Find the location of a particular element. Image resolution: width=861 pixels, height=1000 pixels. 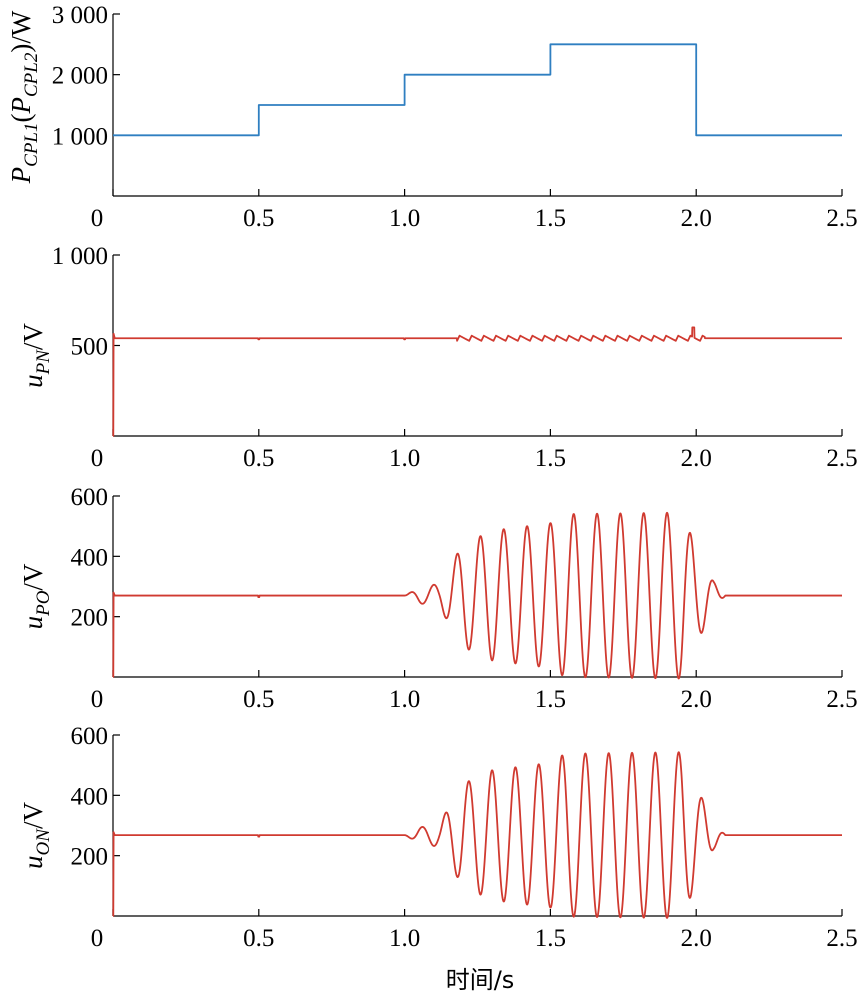

y-axis-title: uON/V is located at coordinates (36, 835).